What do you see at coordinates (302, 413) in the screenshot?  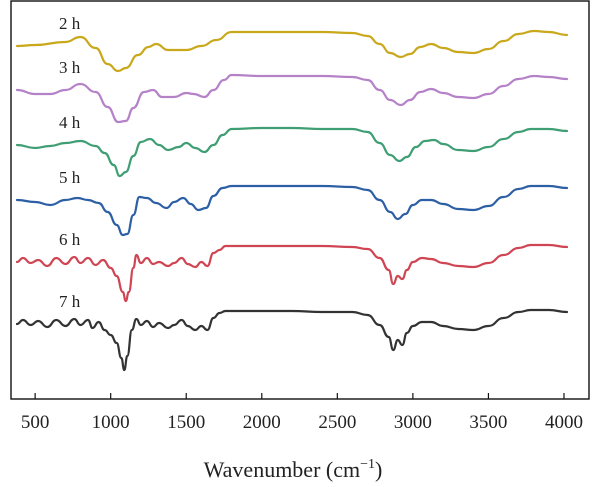 I see `x-axis-ticks: 500 1000 1500 2000 2500 3000 3500 4000` at bounding box center [302, 413].